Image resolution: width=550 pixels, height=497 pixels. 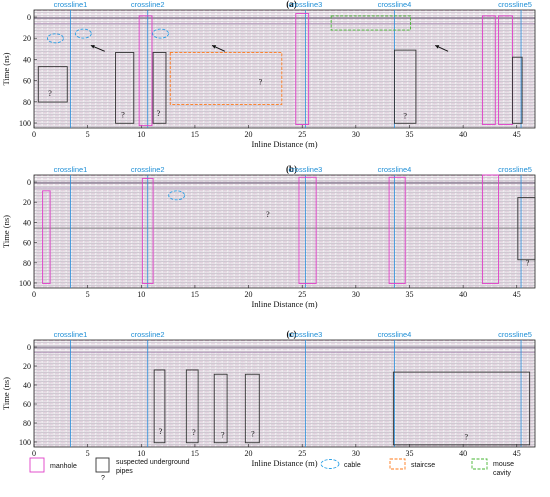 I want to click on legend-question-mark: ?, so click(x=103, y=478).